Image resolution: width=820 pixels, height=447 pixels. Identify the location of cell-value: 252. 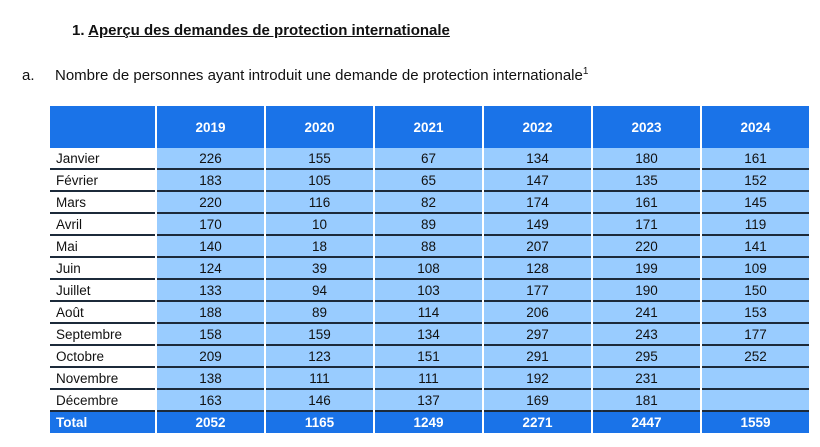
(755, 357).